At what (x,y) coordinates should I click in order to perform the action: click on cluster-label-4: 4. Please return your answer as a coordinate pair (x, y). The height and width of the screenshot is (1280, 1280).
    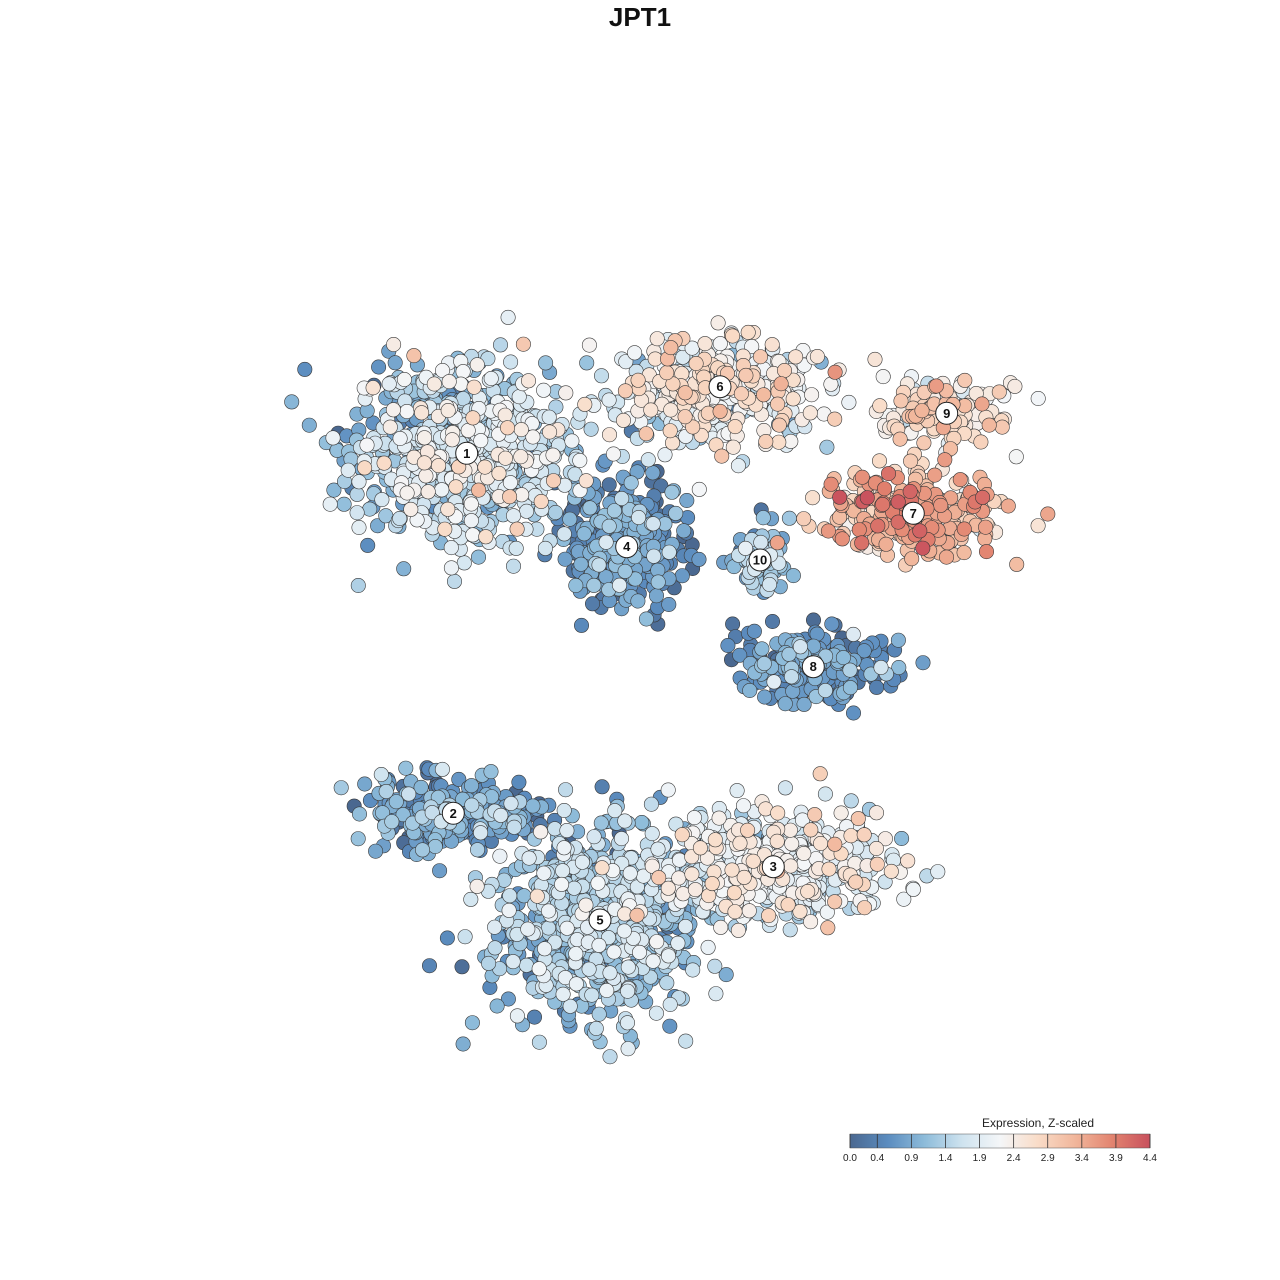
    Looking at the image, I should click on (627, 547).